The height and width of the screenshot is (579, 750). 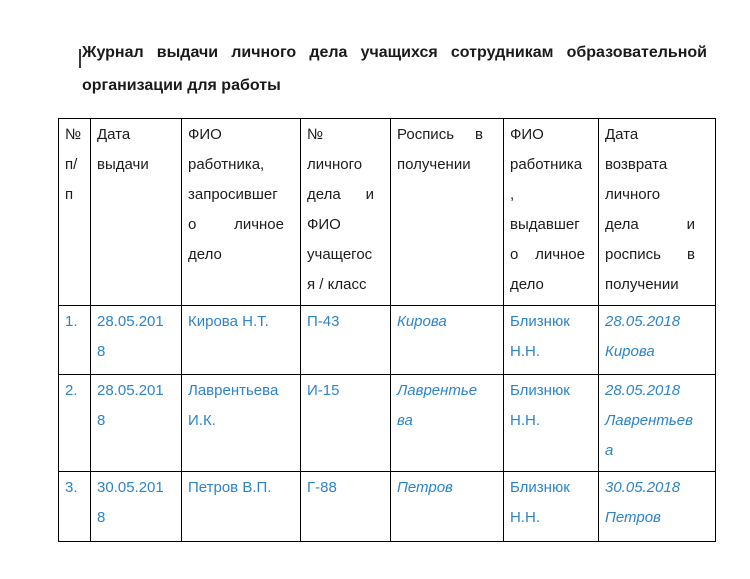 What do you see at coordinates (551, 212) in the screenshot?
I see `header-cell-issuing-employee: ФИО работника, выдавшего личное дело` at bounding box center [551, 212].